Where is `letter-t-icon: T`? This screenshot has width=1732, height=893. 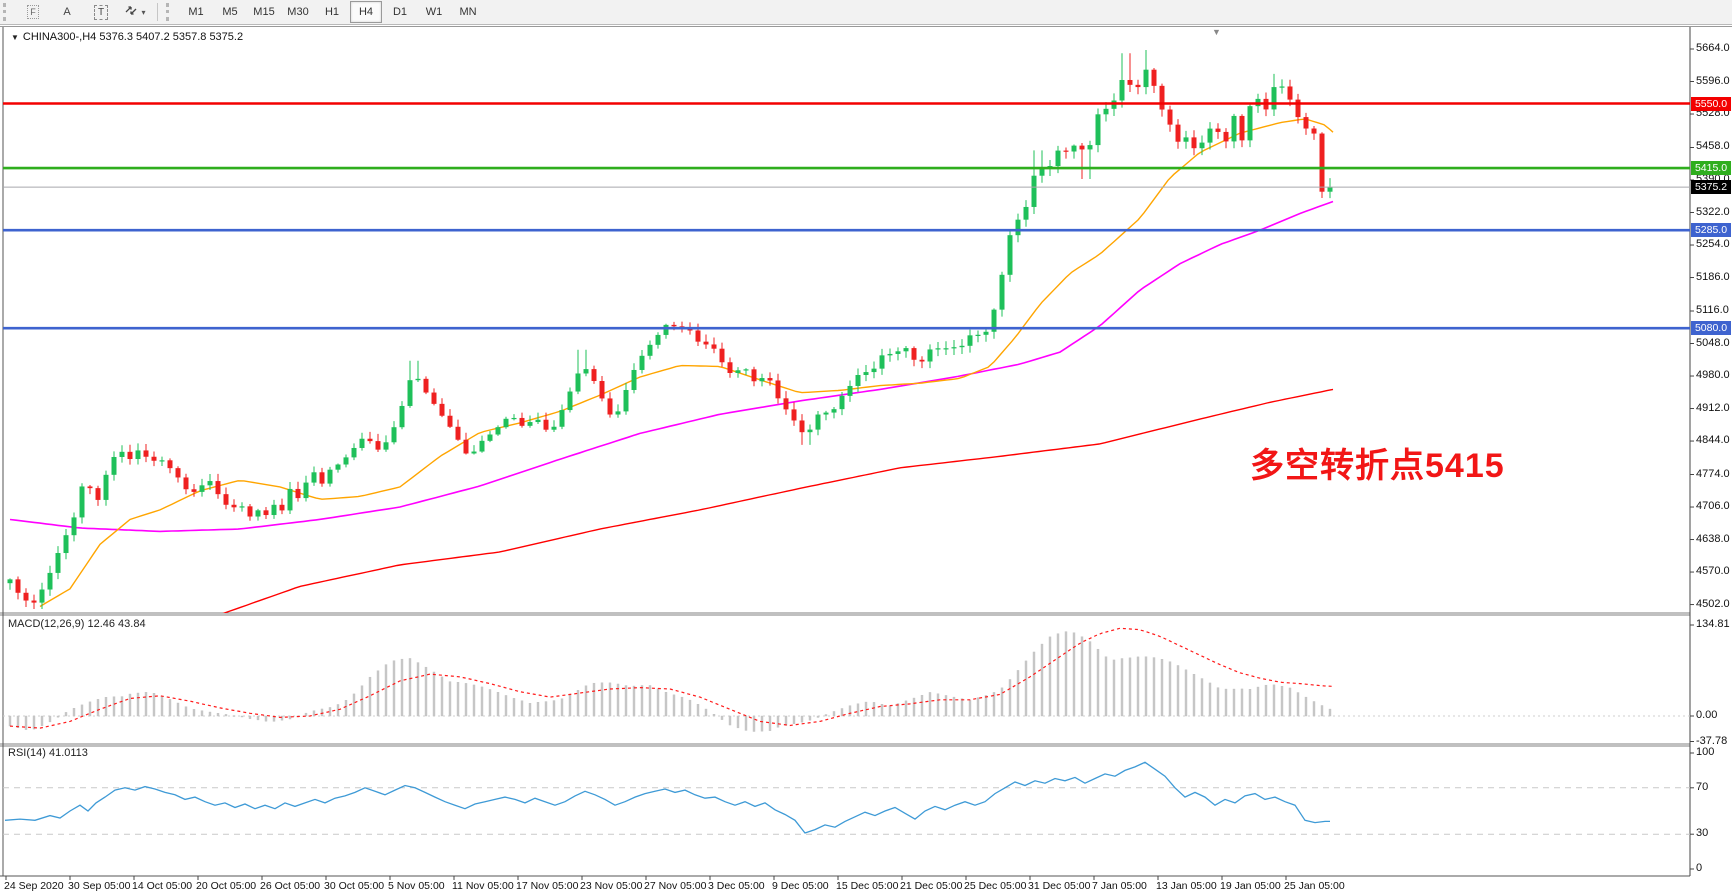
letter-t-icon: T is located at coordinates (101, 12).